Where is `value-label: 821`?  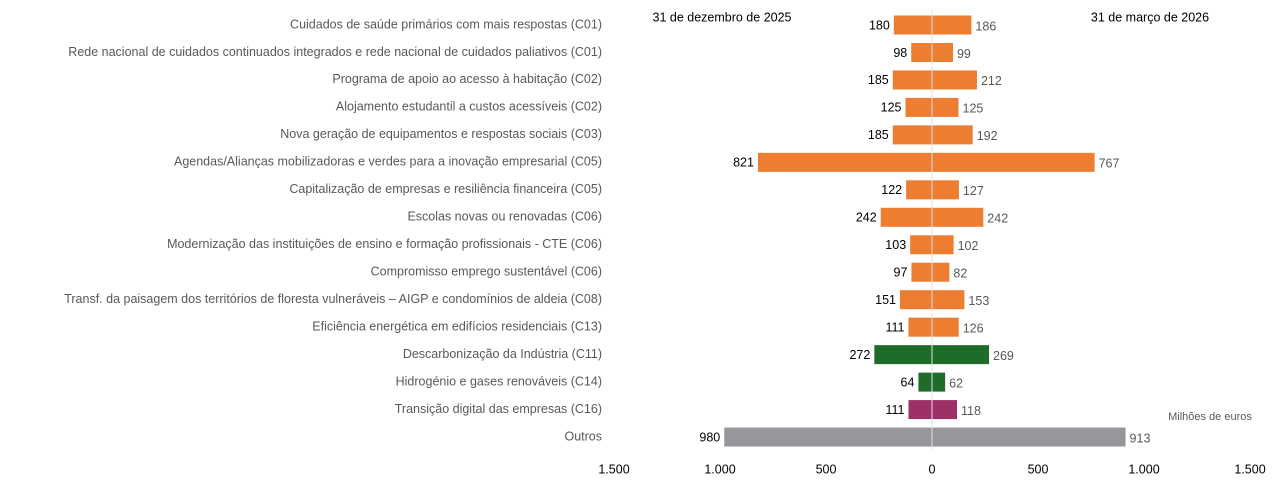
value-label: 821 is located at coordinates (743, 163).